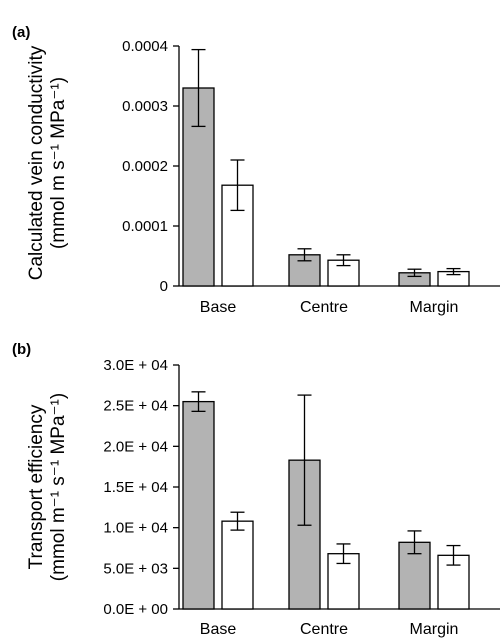 Image resolution: width=500 pixels, height=640 pixels. What do you see at coordinates (36, 486) in the screenshot?
I see `y-axis-label-line: Transport efficiency` at bounding box center [36, 486].